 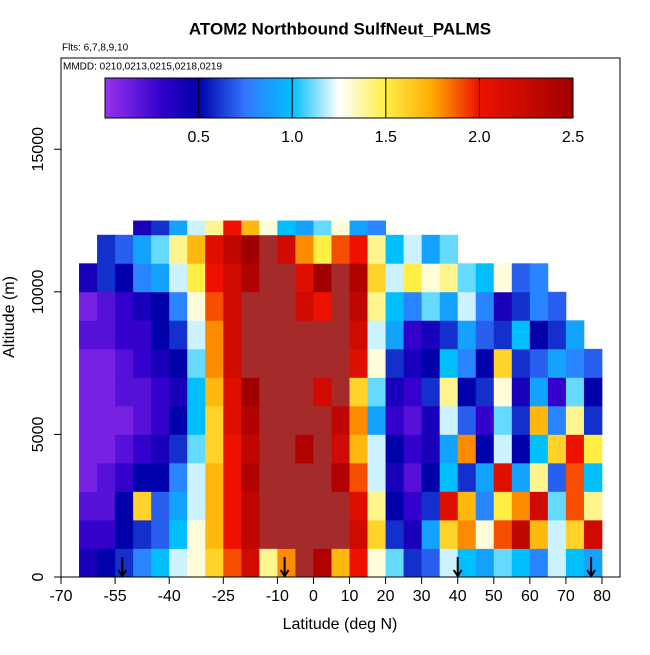 What do you see at coordinates (9, 317) in the screenshot?
I see `y-axis-label: Altitude (m)` at bounding box center [9, 317].